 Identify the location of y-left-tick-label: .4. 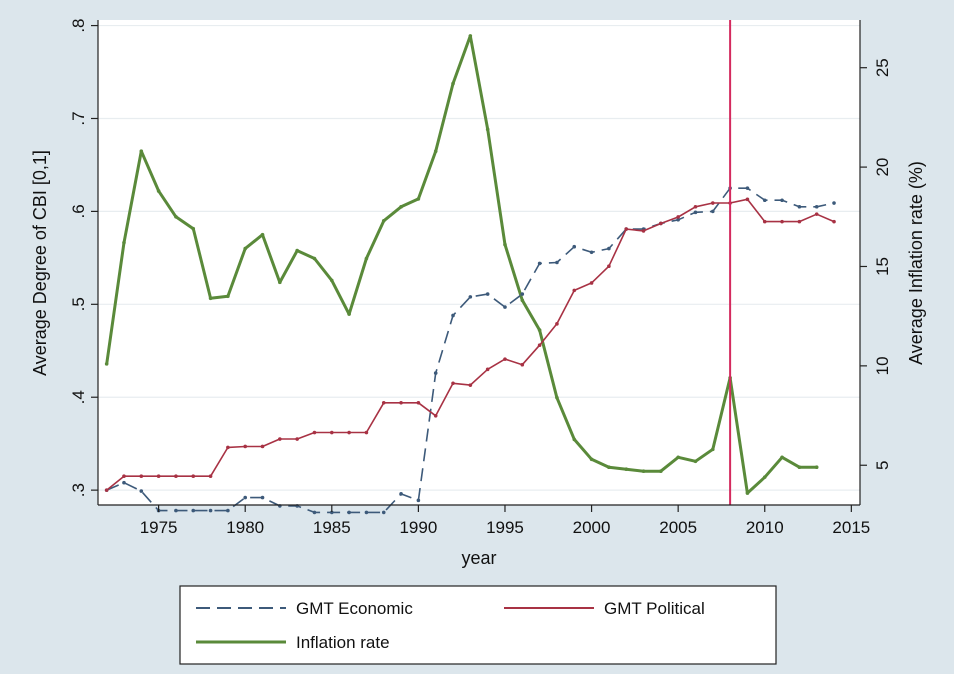
(78, 397).